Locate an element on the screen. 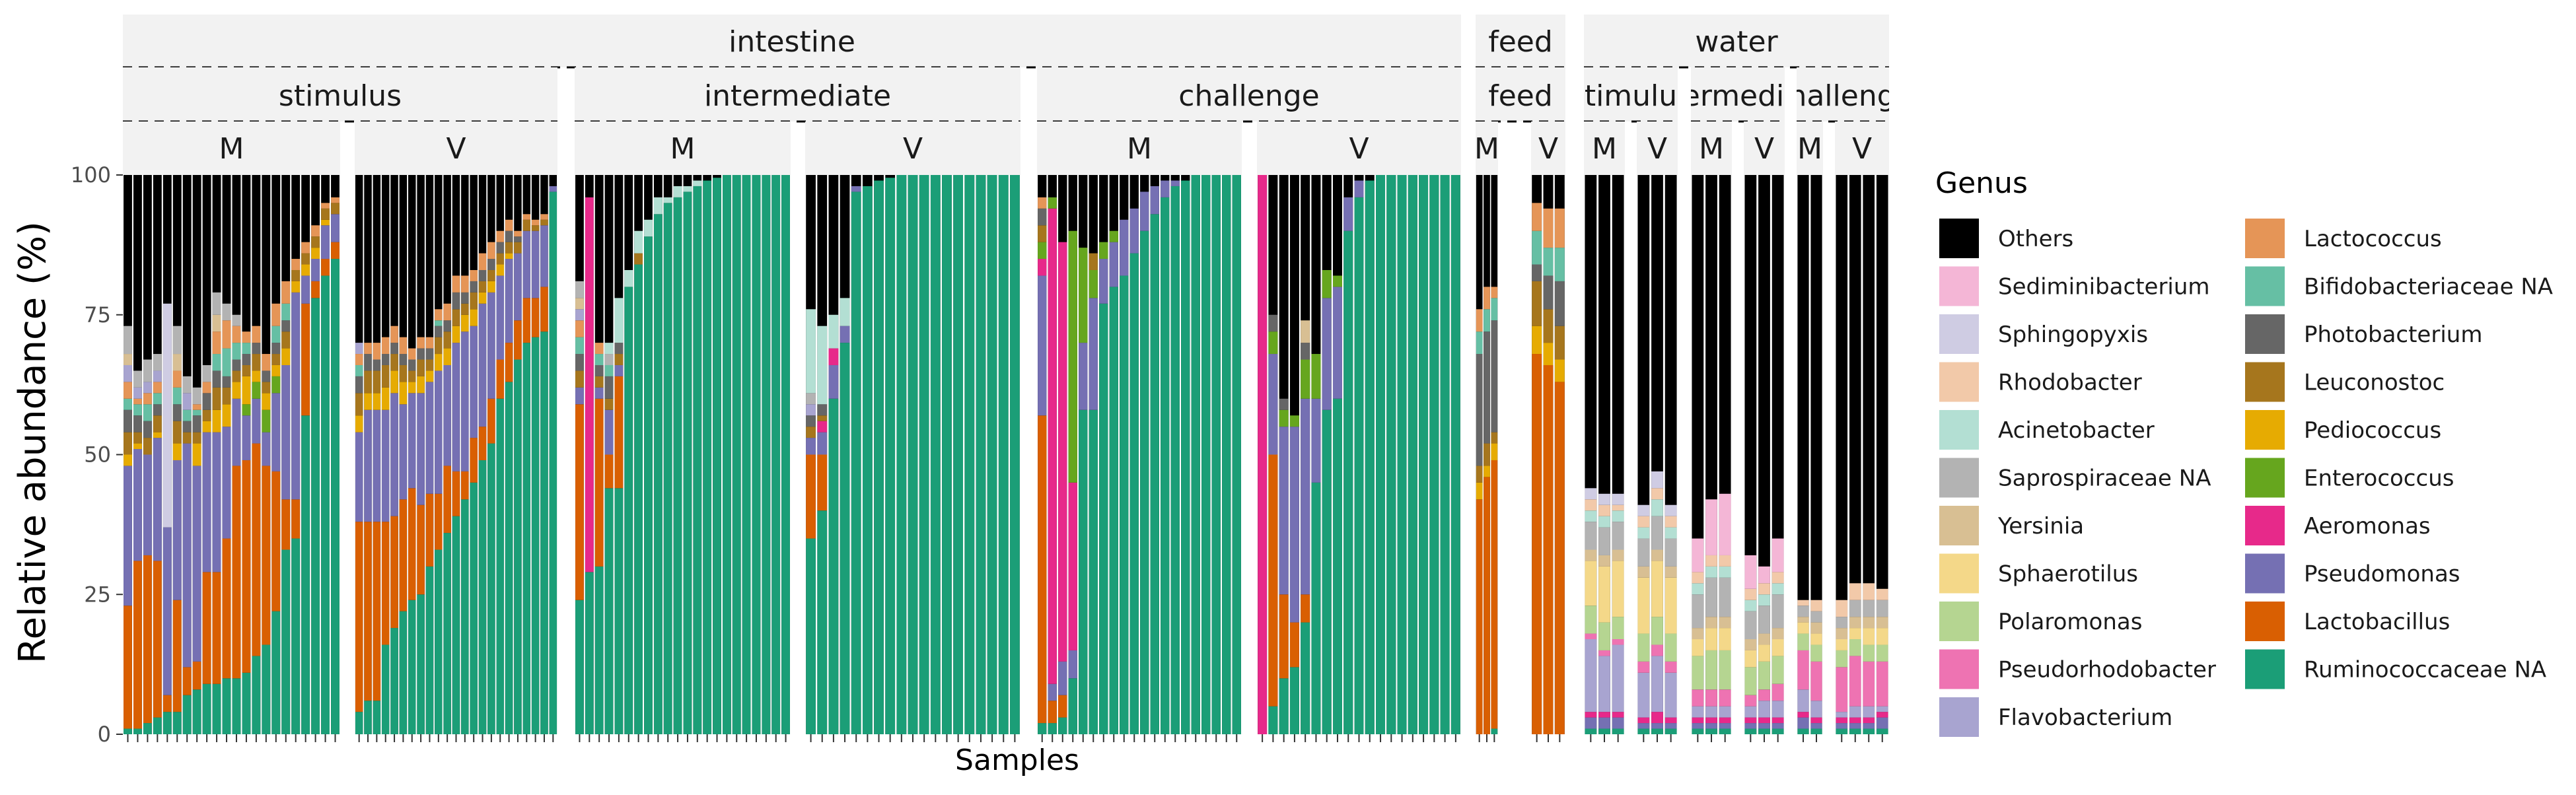 This screenshot has height=795, width=2576. legend-label: Lactococcus is located at coordinates (2373, 239).